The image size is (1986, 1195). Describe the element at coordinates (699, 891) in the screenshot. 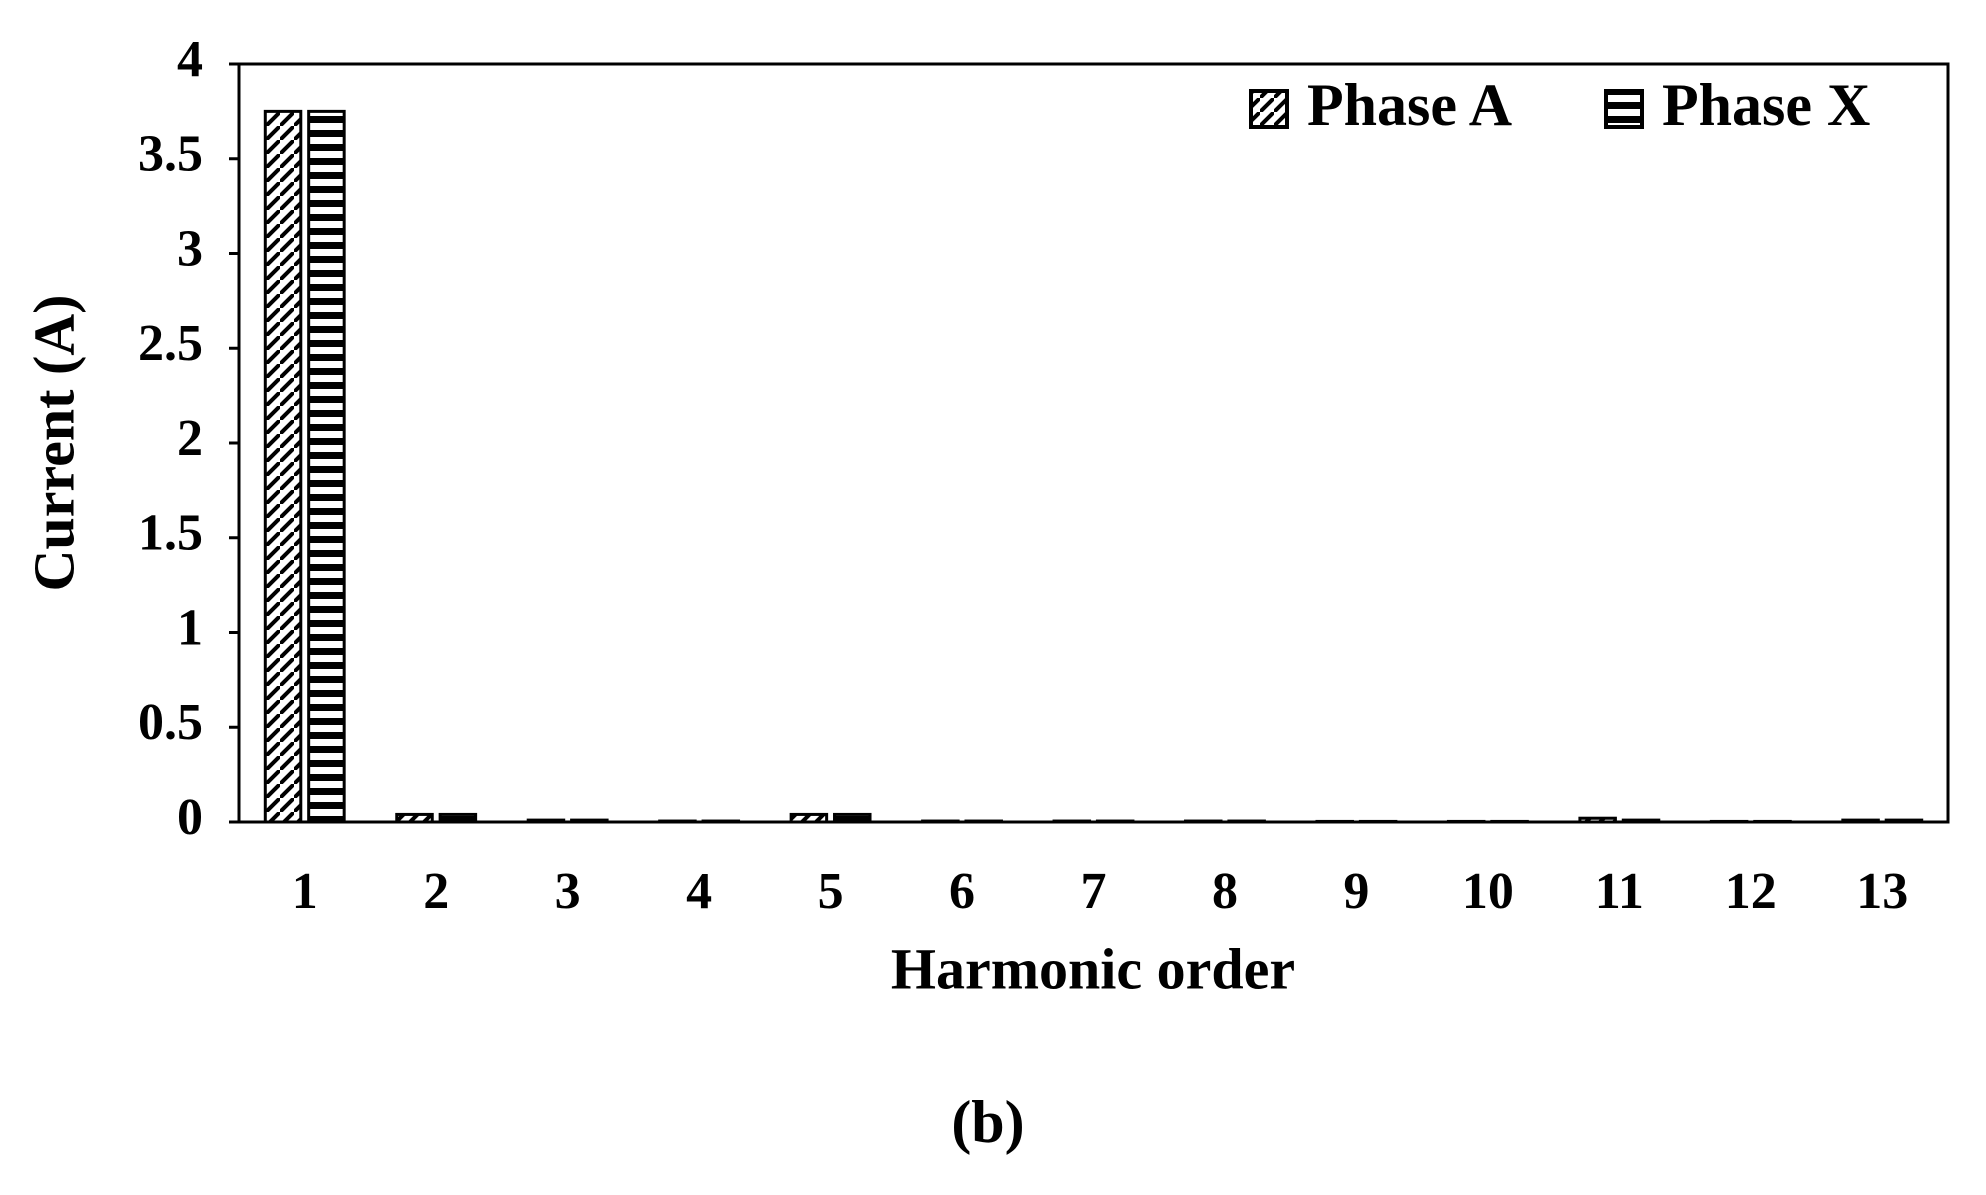

I see `x-tick-label: 4` at that location.